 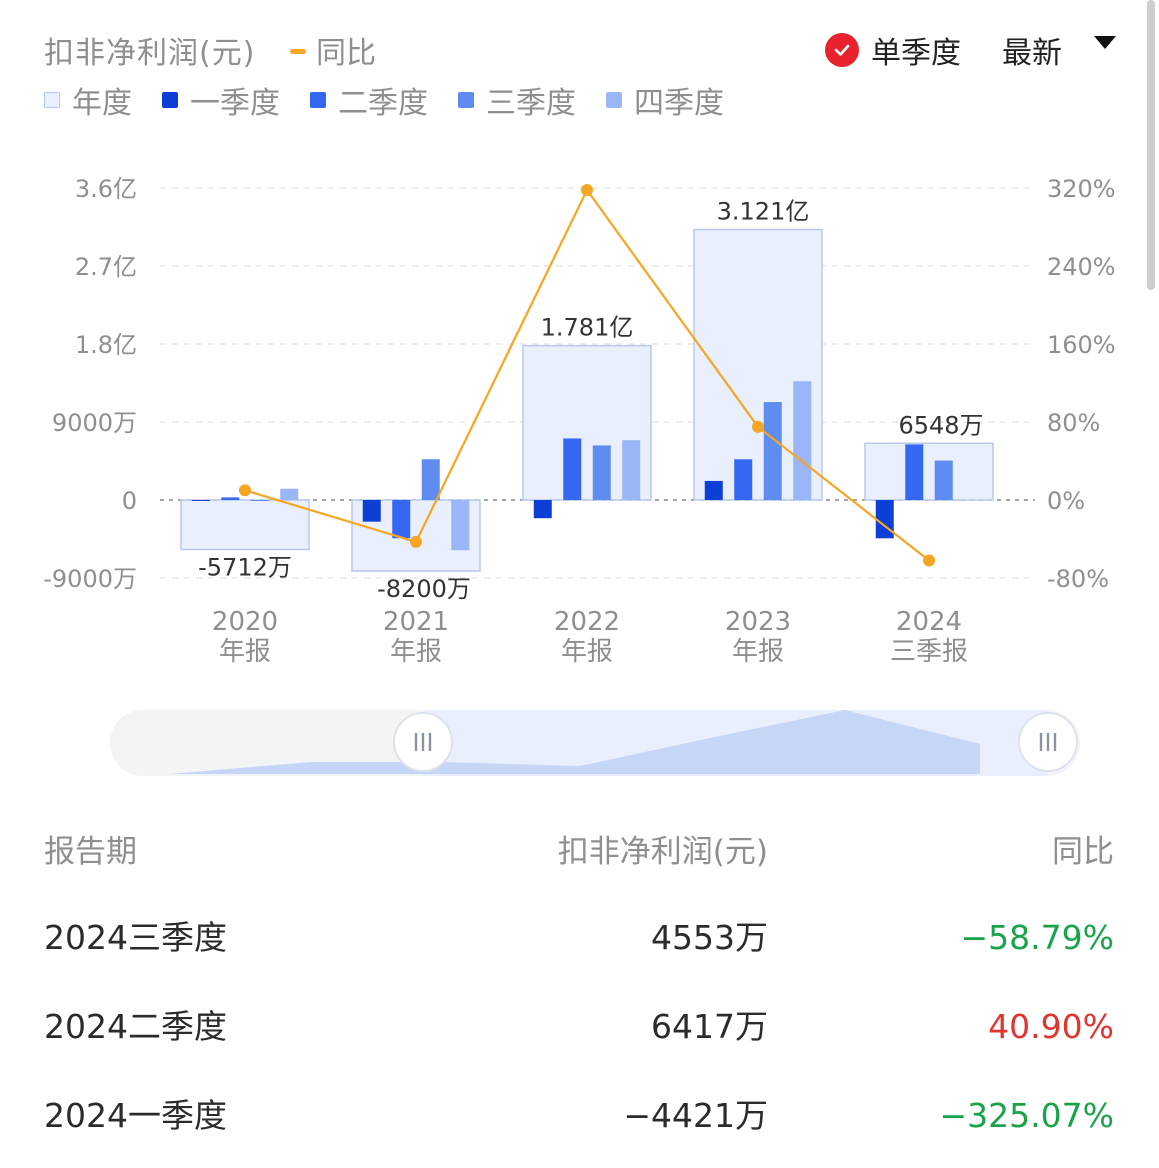 I want to click on legend: 年度 一季度 二季度 三季度 四季度, so click(x=399, y=100).